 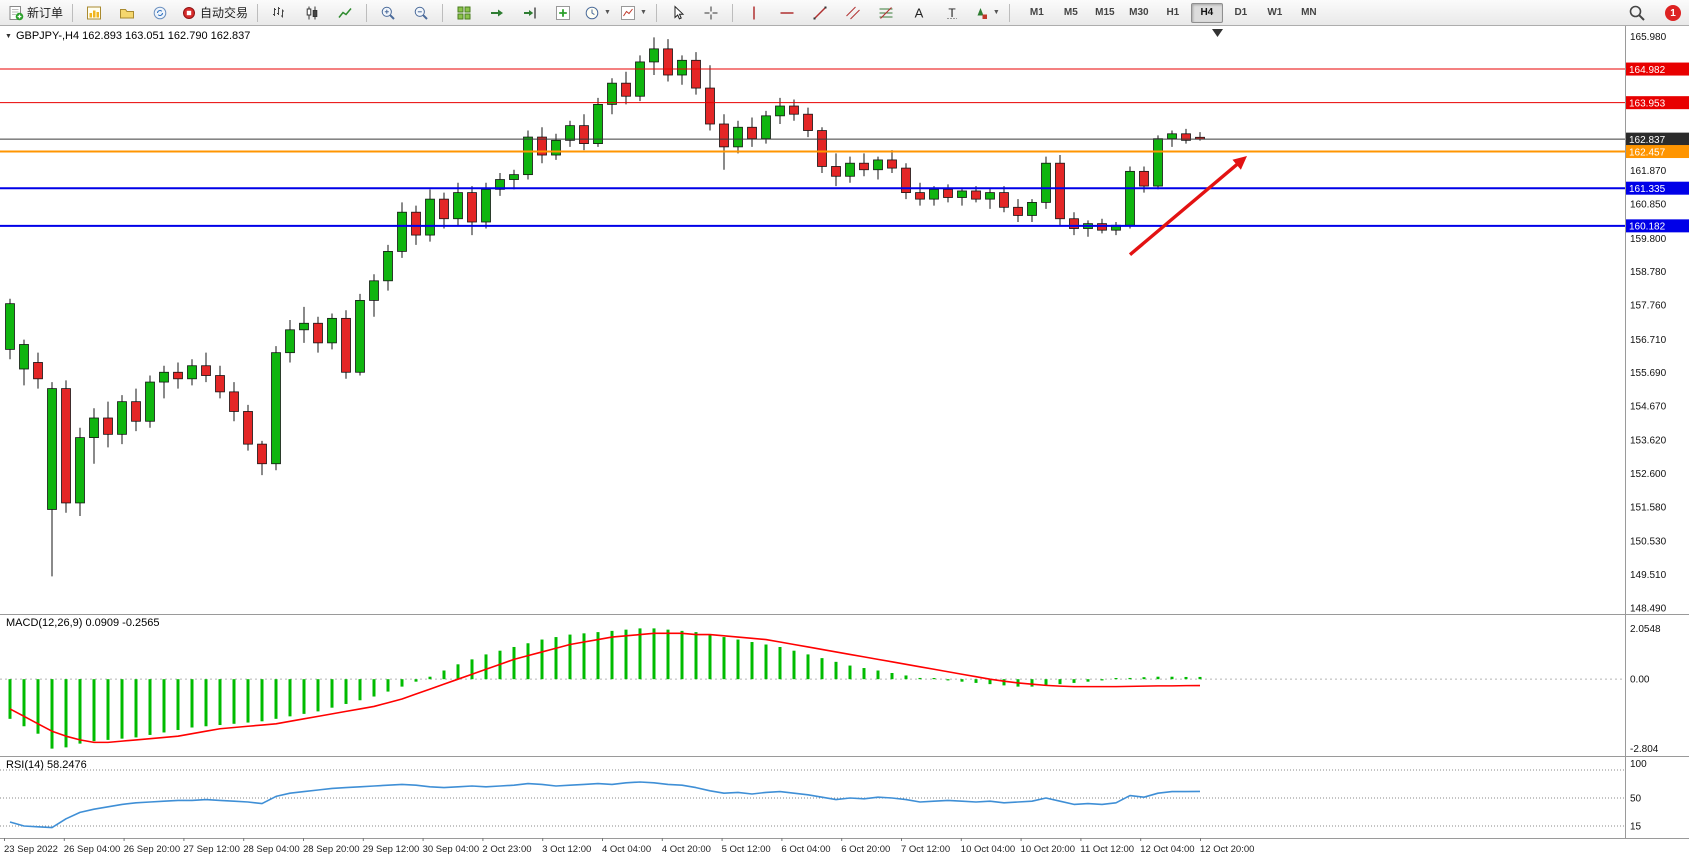 What do you see at coordinates (1636, 827) in the screenshot?
I see `svg-text: 15` at bounding box center [1636, 827].